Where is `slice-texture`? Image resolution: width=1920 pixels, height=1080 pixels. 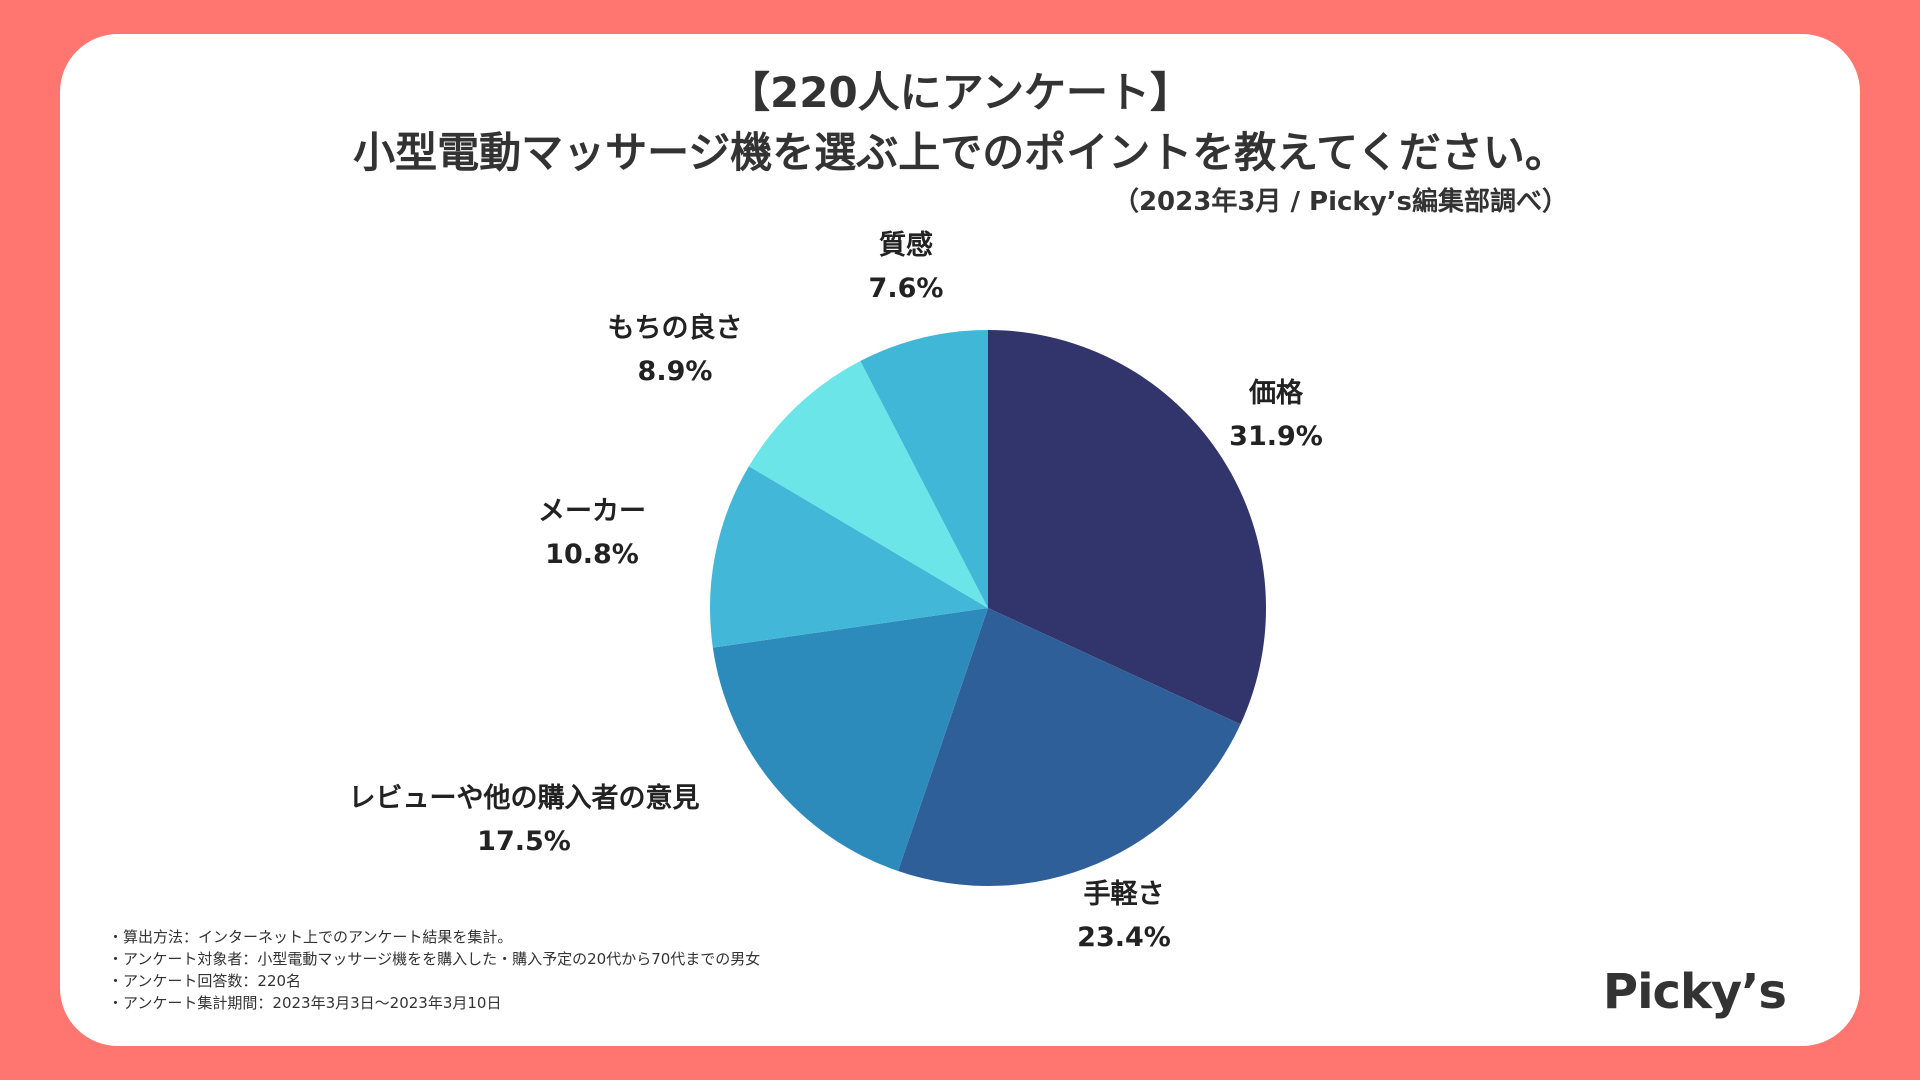 slice-texture is located at coordinates (924, 469).